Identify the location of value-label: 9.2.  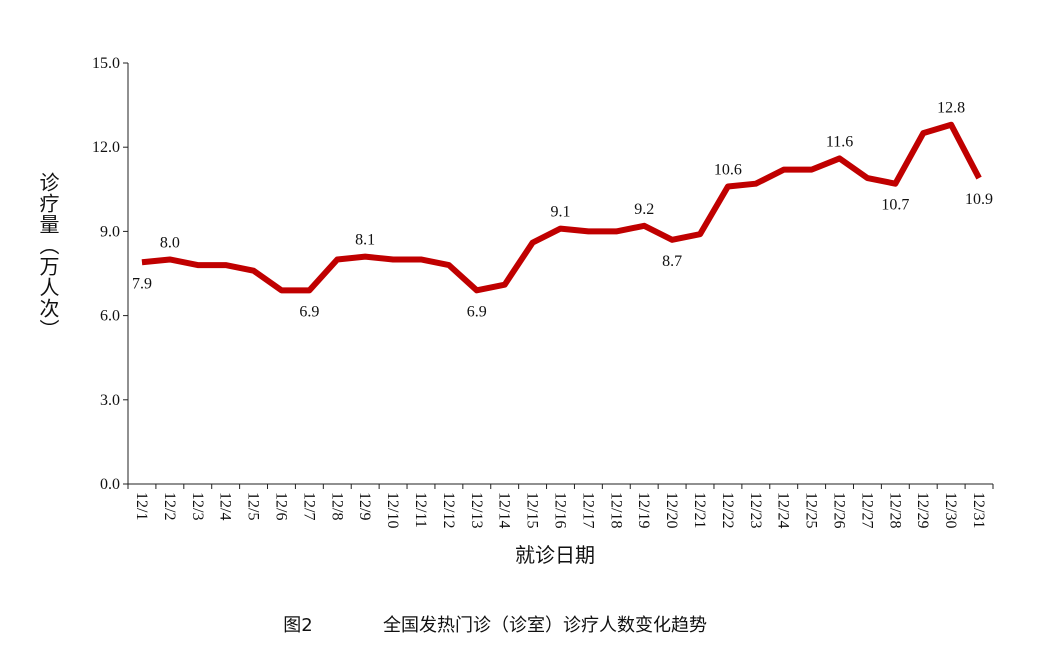
(644, 209).